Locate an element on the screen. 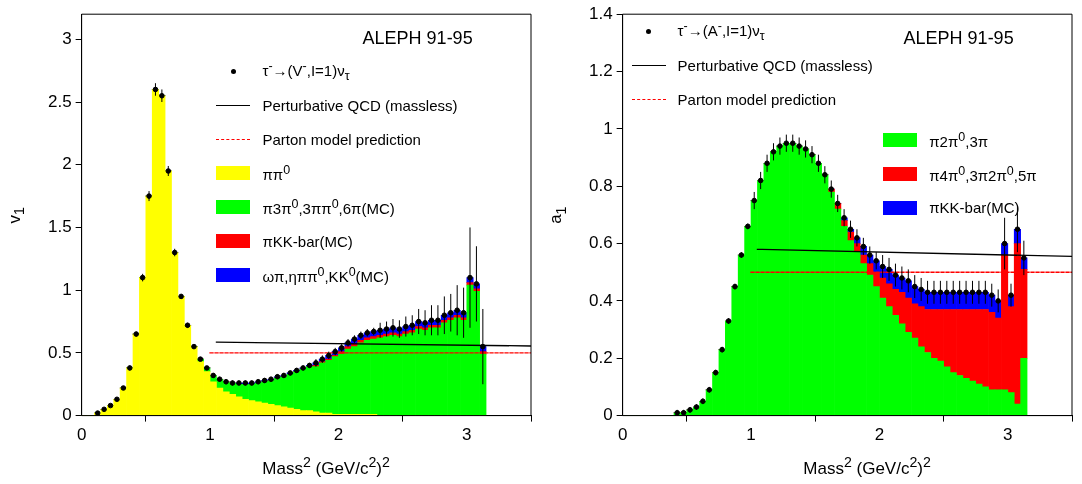  y-tick-label: 0.4 is located at coordinates (600, 300).